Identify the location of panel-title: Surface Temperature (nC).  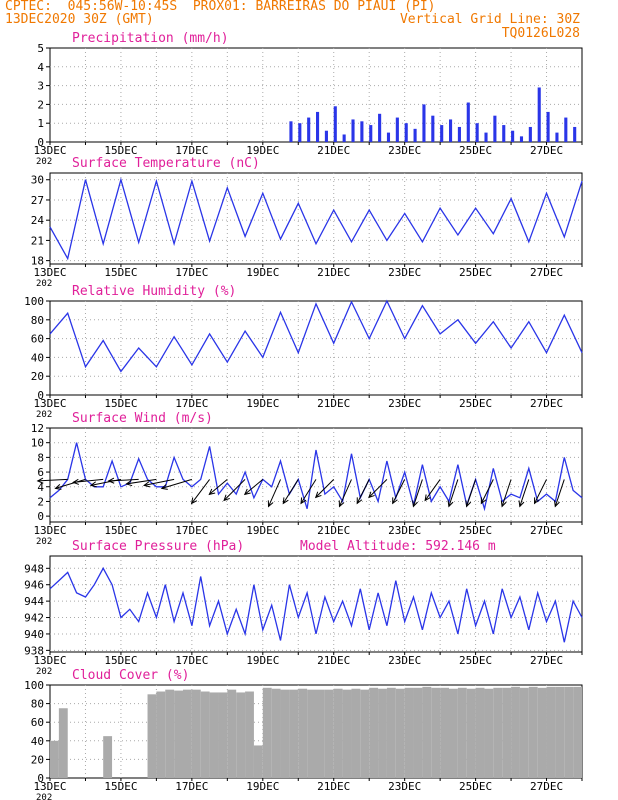
(166, 163).